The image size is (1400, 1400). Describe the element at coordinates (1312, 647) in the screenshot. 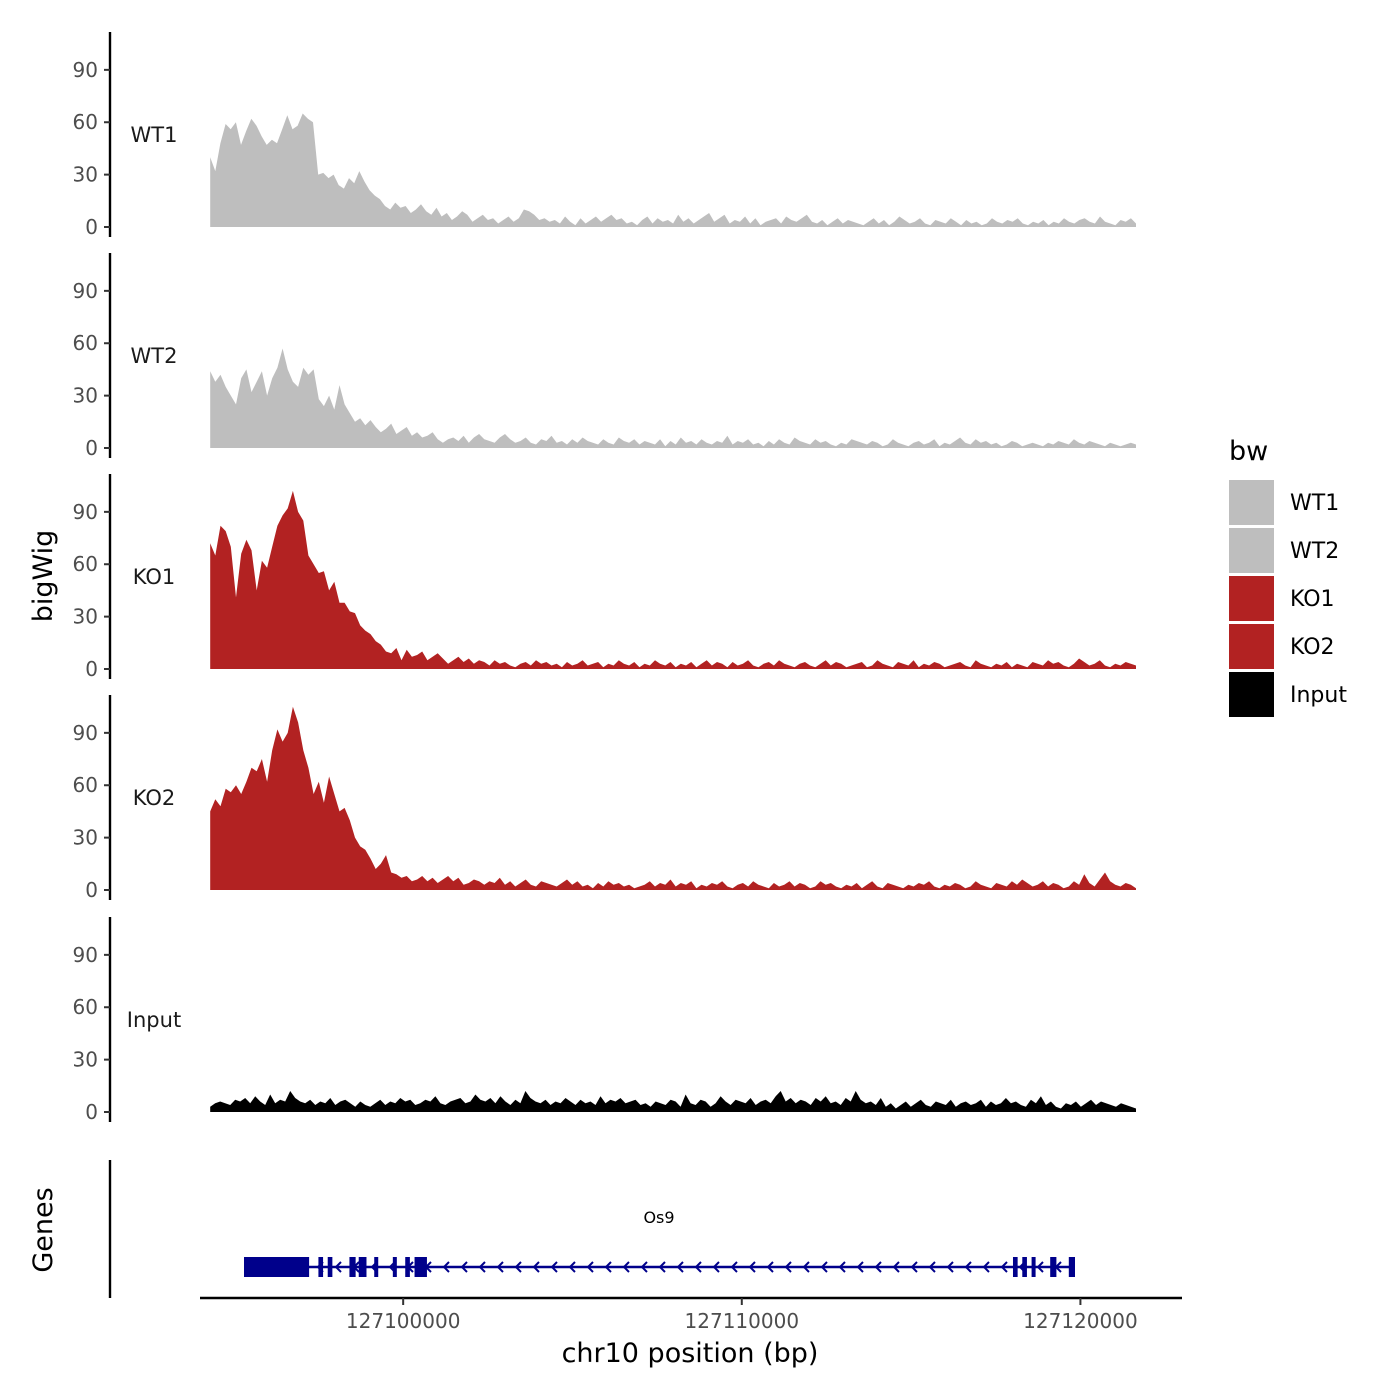

I see `legend-label-ko2: KO2` at that location.